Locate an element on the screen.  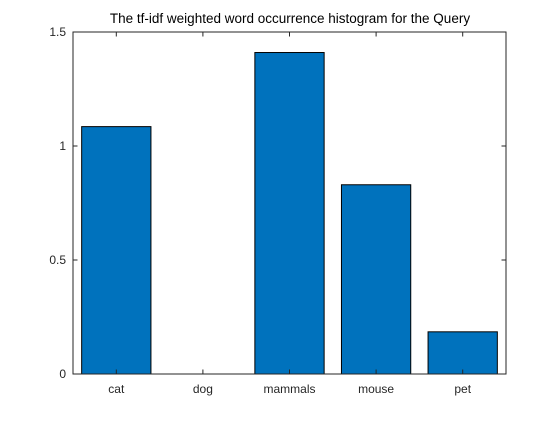
x-tick-label-dog: dog is located at coordinates (203, 389).